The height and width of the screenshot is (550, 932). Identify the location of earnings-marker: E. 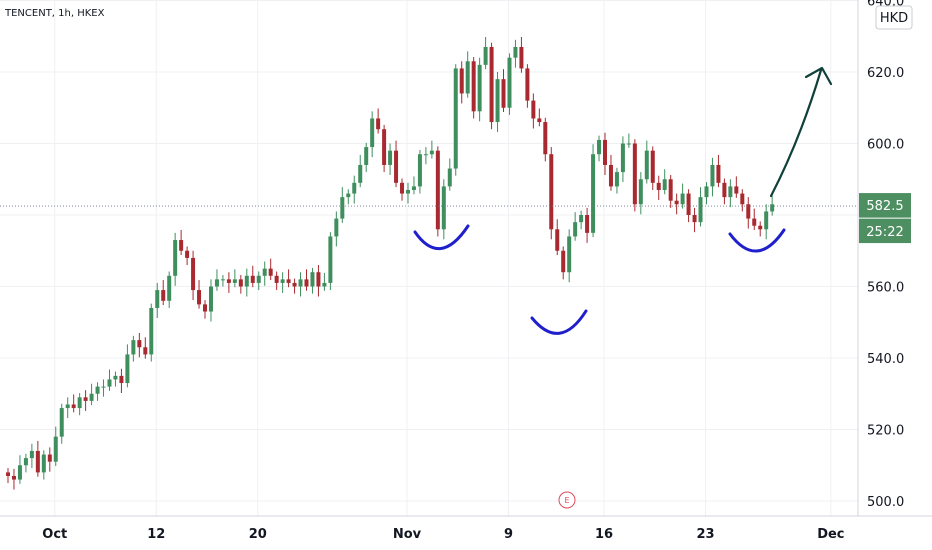
(567, 500).